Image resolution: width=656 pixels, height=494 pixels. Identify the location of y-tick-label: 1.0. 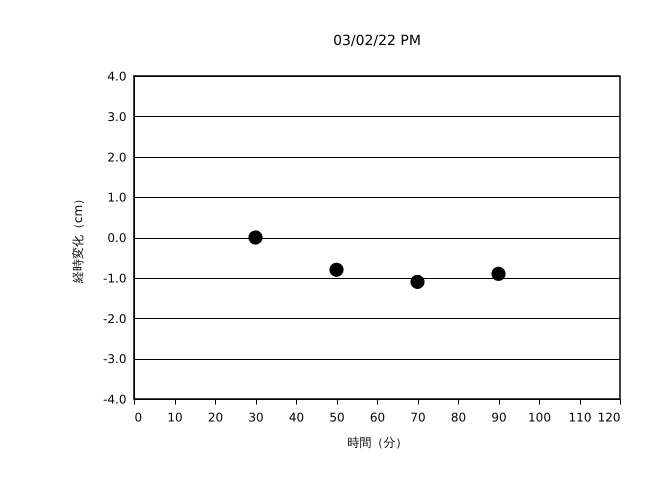
(116, 197).